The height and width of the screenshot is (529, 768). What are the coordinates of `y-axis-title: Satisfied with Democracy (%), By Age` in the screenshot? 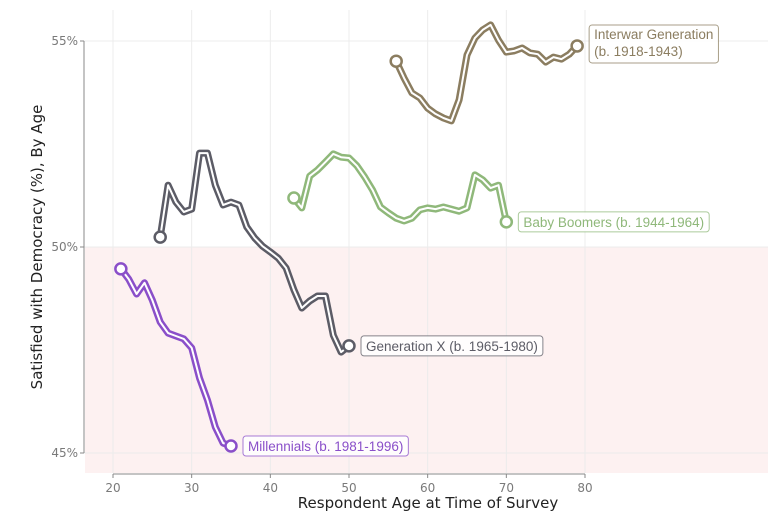 It's located at (37, 247).